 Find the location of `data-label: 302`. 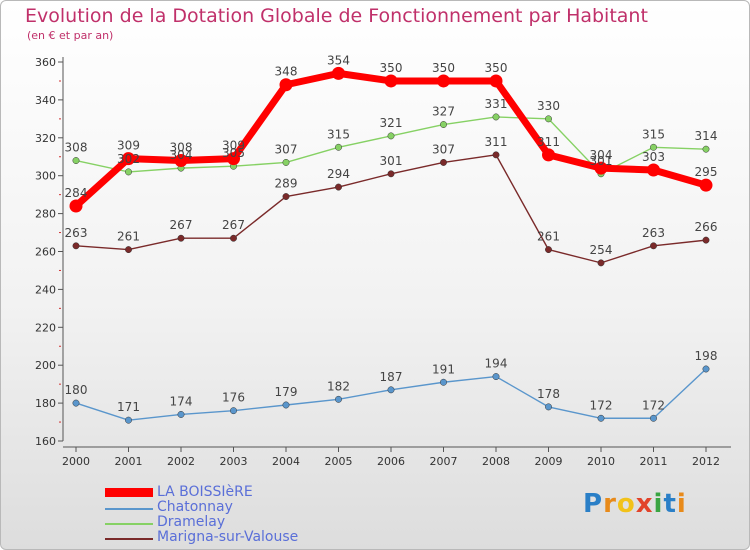

data-label: 302 is located at coordinates (128, 159).